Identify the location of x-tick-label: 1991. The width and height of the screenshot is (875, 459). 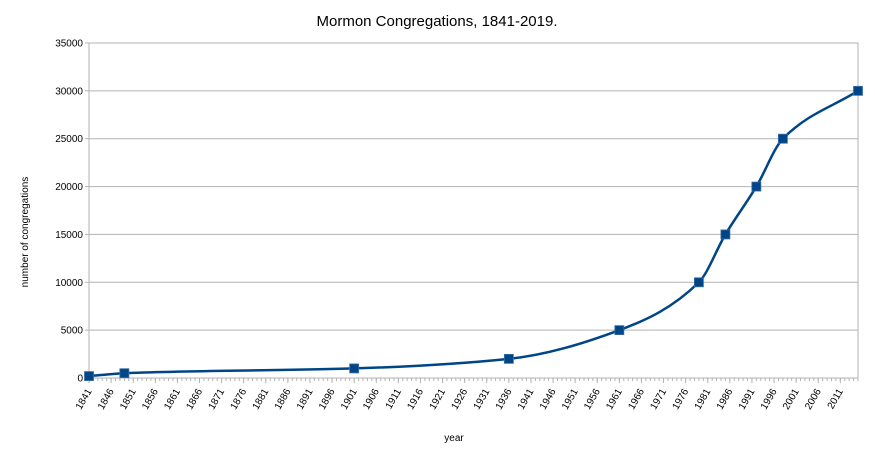
(747, 399).